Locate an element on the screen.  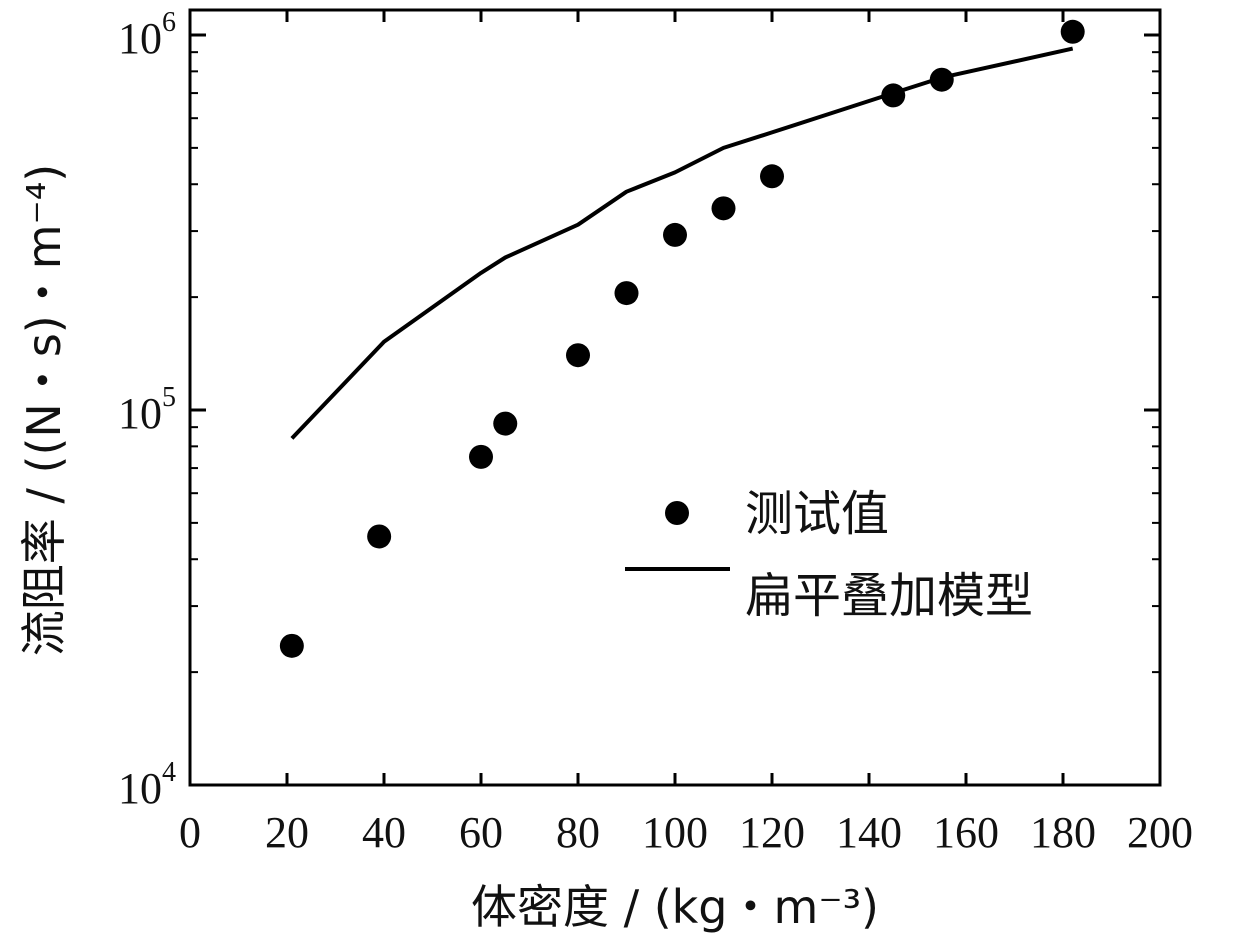
legend-label-points: 测试值 is located at coordinates (817, 514).